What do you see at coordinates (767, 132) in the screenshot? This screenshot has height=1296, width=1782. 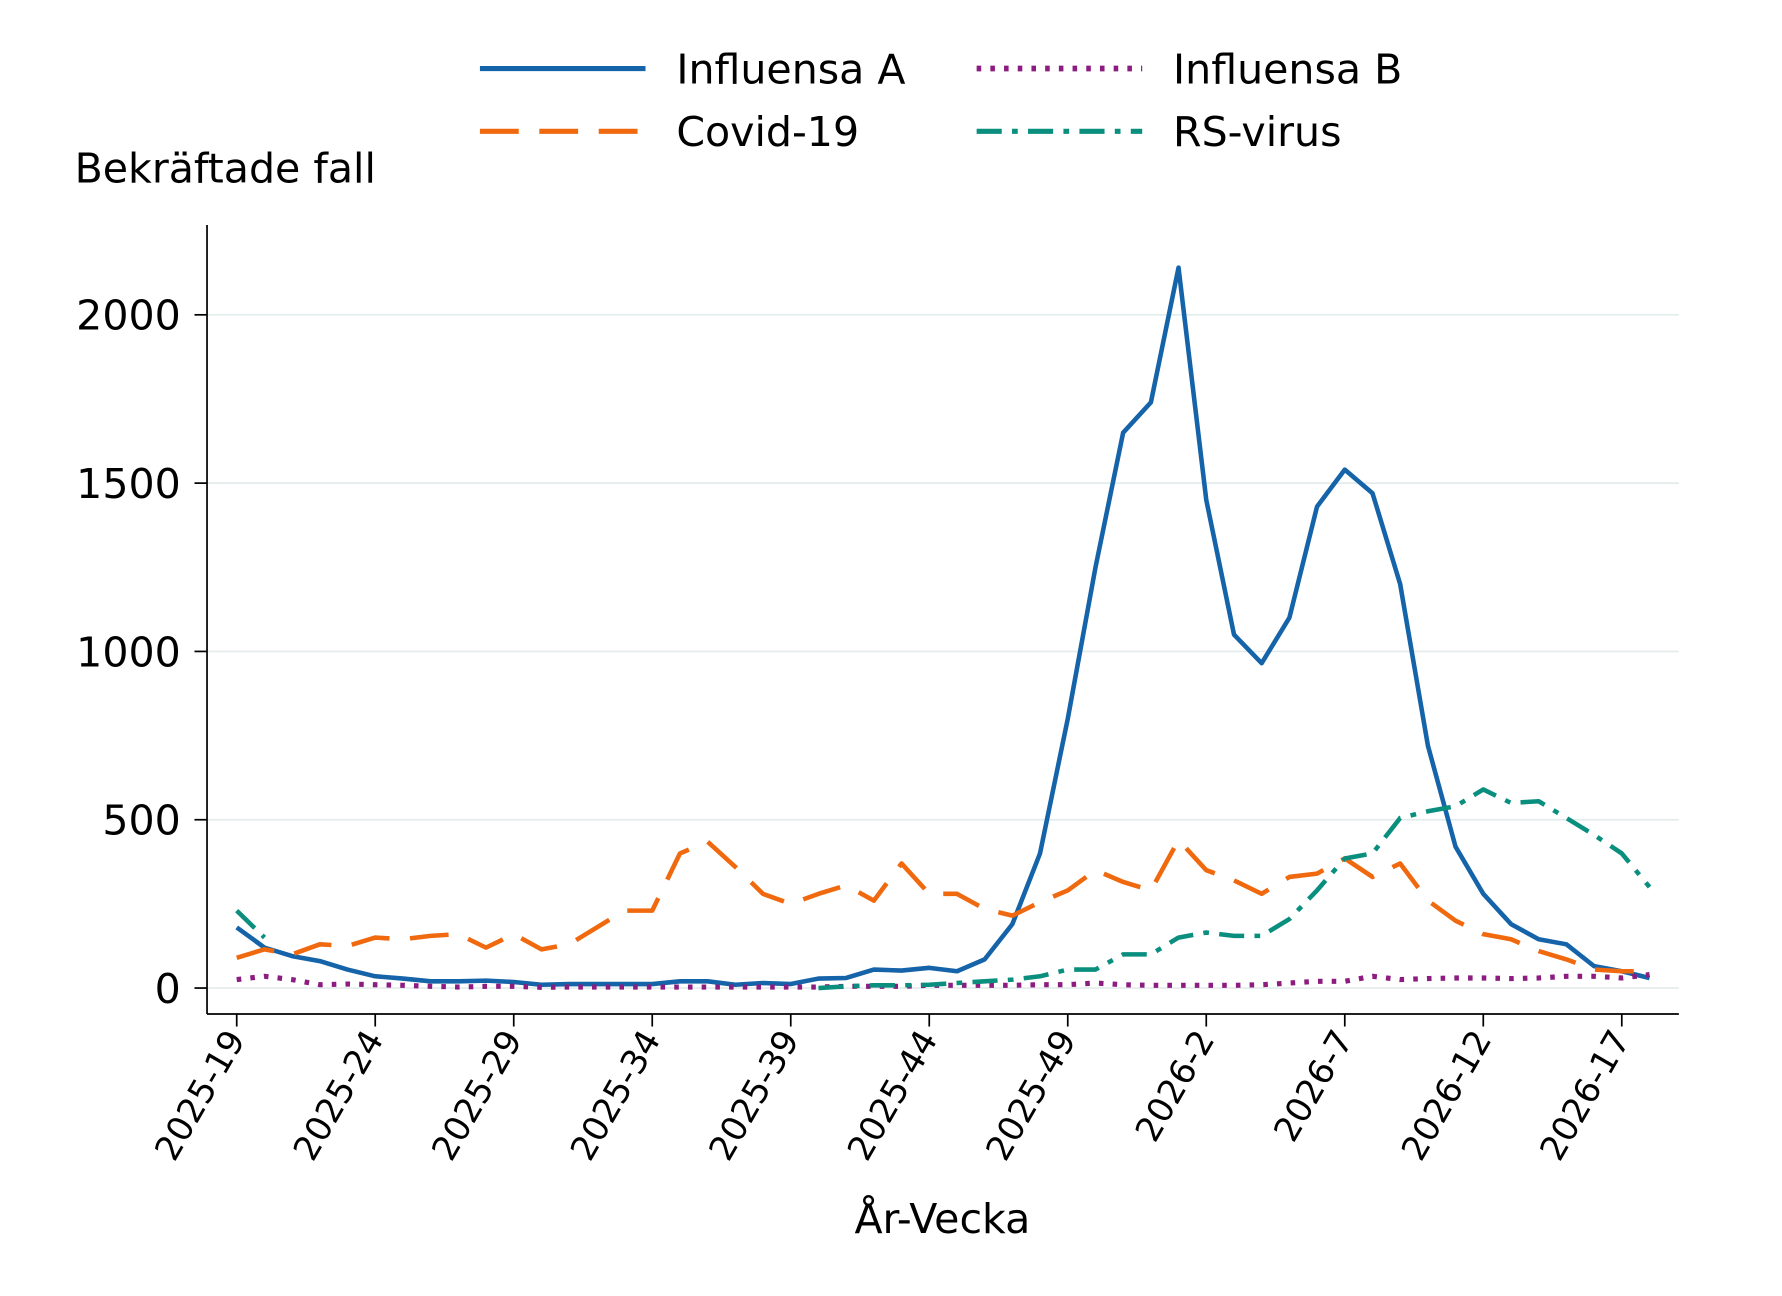 I see `legend-label: Covid-19` at bounding box center [767, 132].